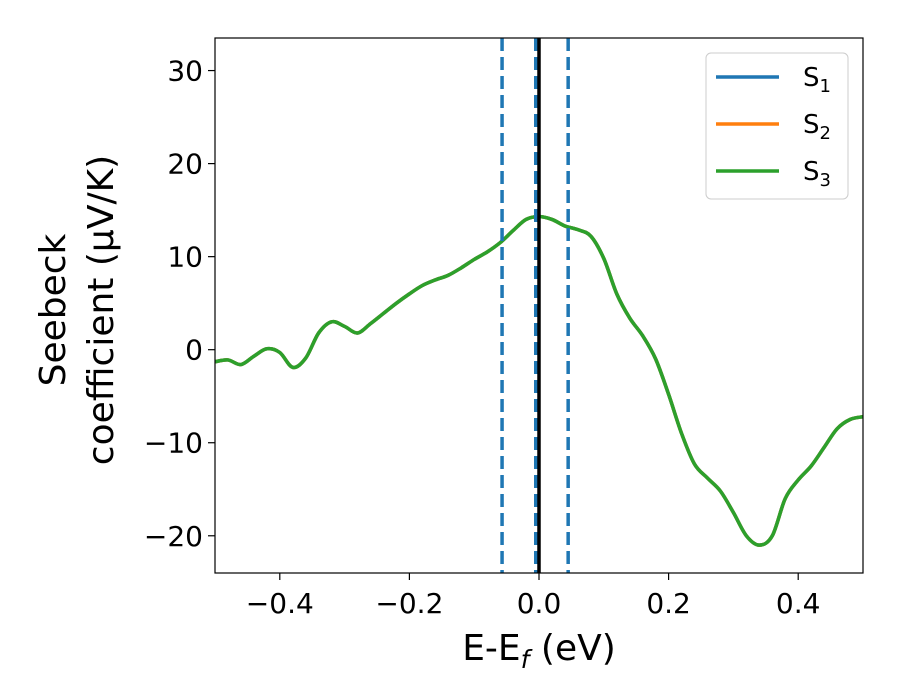 The width and height of the screenshot is (900, 700). What do you see at coordinates (798, 603) in the screenshot?
I see `x-tick-label: 0.4` at bounding box center [798, 603].